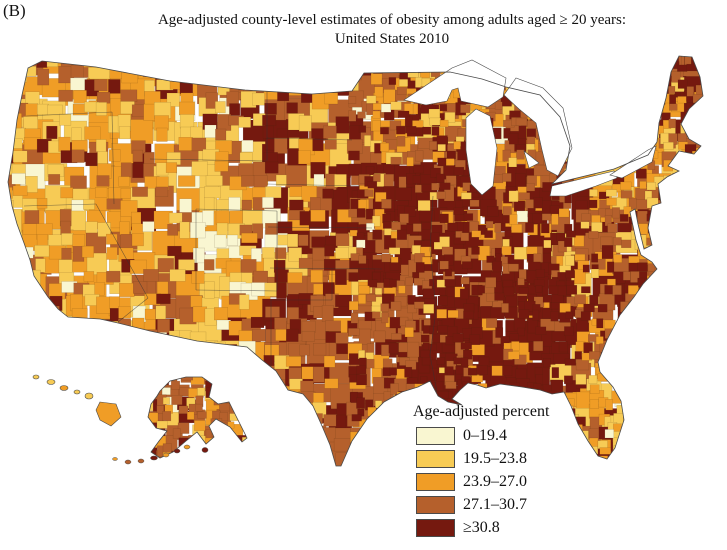 Image resolution: width=727 pixels, height=550 pixels. What do you see at coordinates (77, 400) in the screenshot?
I see `hawaii-islands` at bounding box center [77, 400].